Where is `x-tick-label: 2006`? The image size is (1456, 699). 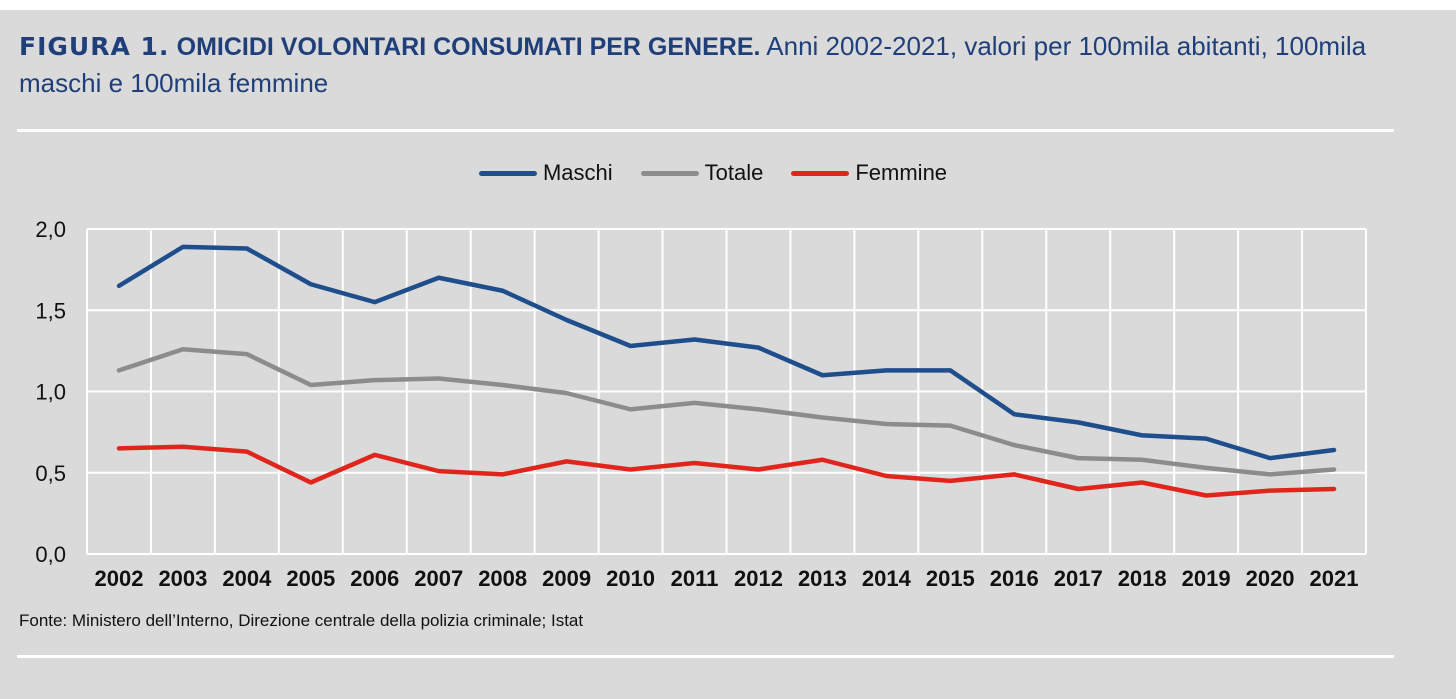 x-tick-label: 2006 is located at coordinates (374, 578).